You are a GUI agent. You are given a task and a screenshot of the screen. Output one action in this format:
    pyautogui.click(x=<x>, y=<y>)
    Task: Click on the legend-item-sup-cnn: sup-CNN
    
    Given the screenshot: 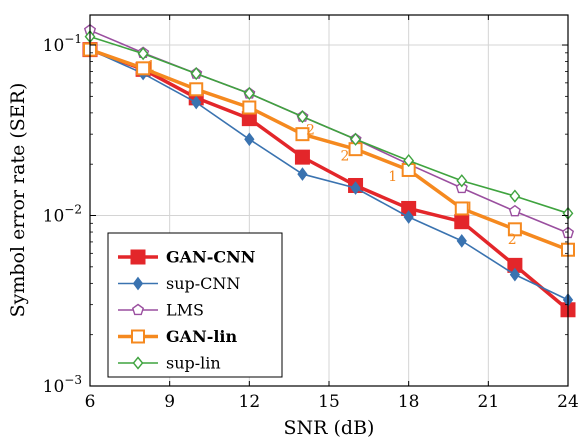 What is the action you would take?
    pyautogui.click(x=179, y=283)
    